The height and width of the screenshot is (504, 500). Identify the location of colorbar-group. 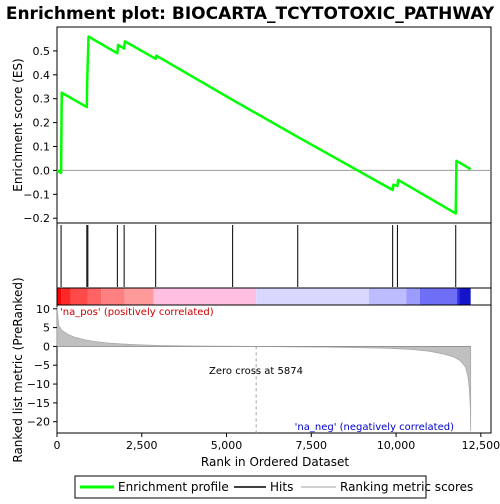
(264, 296).